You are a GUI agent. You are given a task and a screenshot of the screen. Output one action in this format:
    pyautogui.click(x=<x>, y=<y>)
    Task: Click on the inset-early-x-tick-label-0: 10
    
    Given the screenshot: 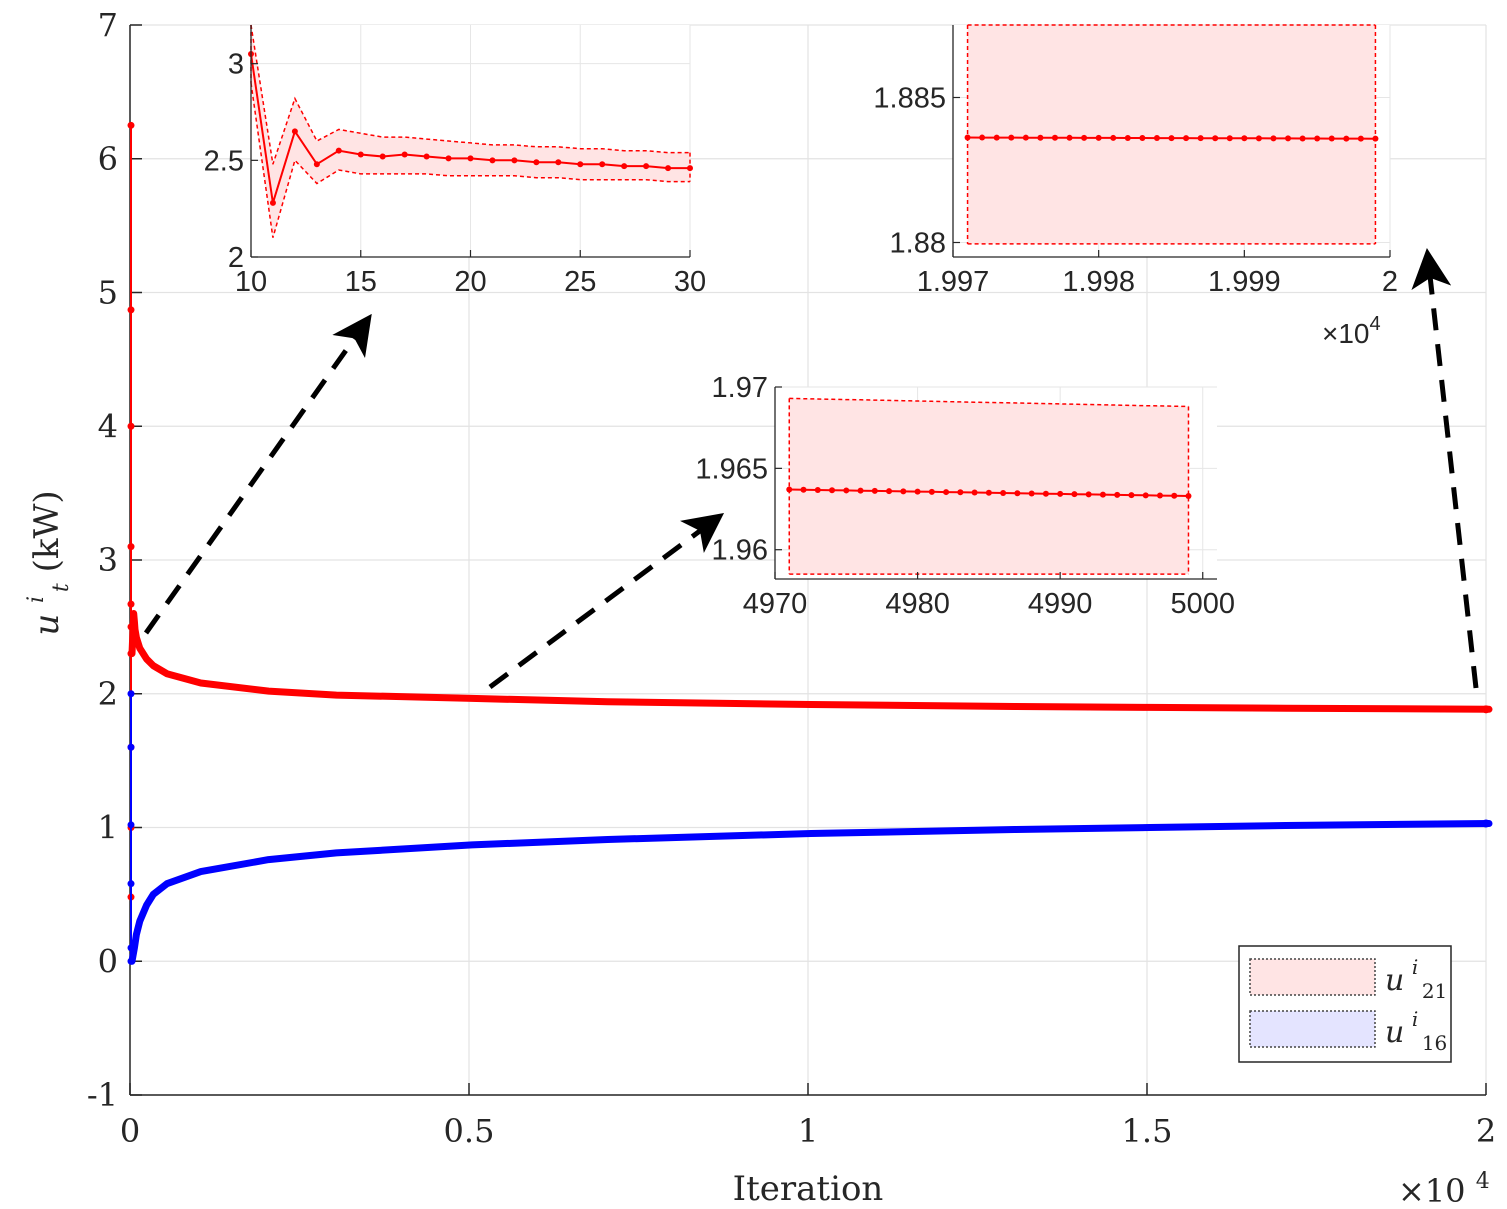 What is the action you would take?
    pyautogui.click(x=251, y=282)
    